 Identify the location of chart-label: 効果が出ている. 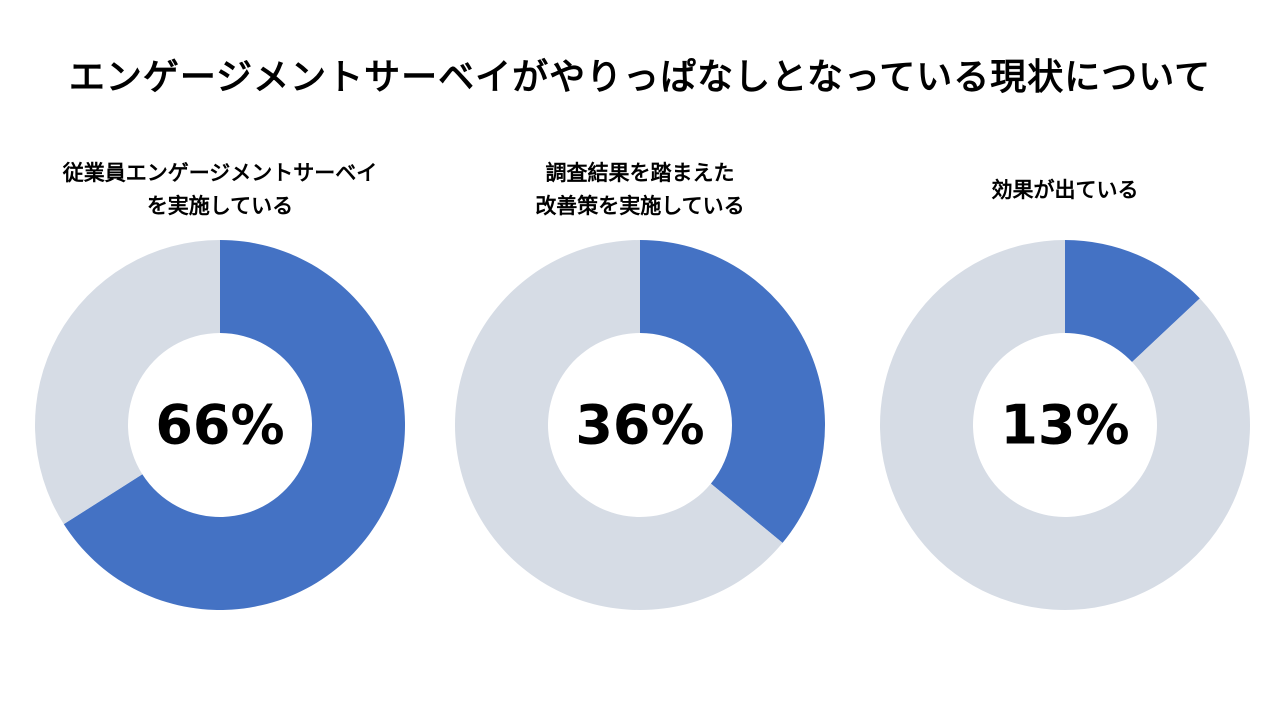
(1065, 190).